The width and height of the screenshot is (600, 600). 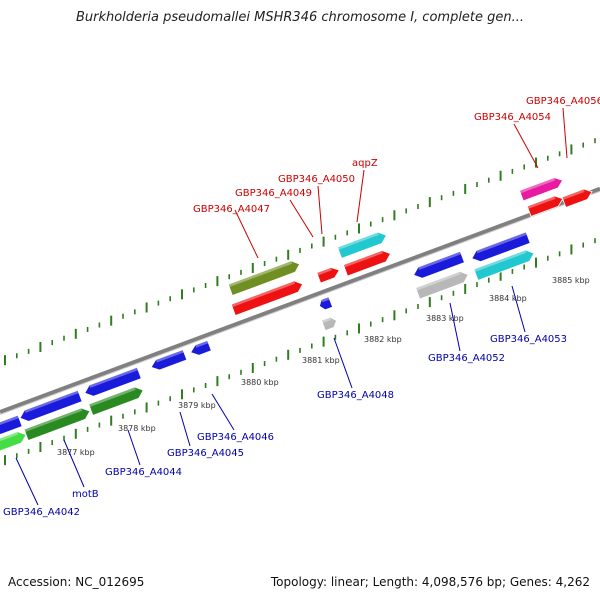 I want to click on bottom-gene-label: GBP346_A4044, so click(x=143, y=472).